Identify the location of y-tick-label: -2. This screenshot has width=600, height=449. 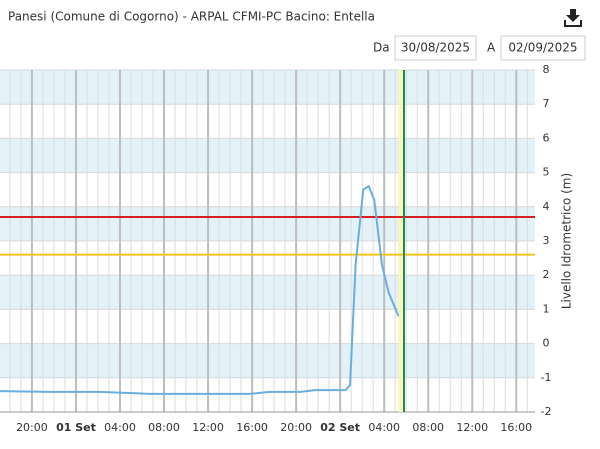
(546, 411).